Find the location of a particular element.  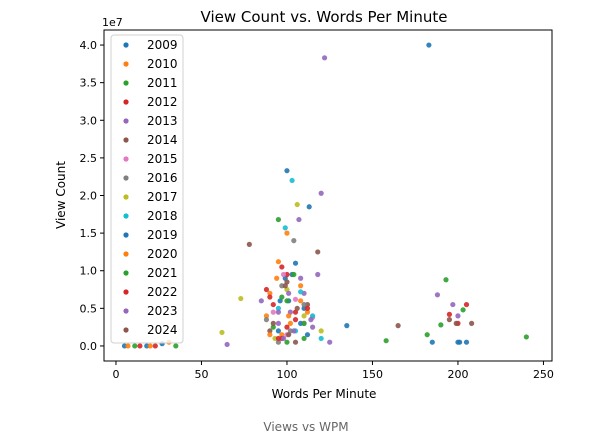

x-tick-label: 50 is located at coordinates (201, 374).